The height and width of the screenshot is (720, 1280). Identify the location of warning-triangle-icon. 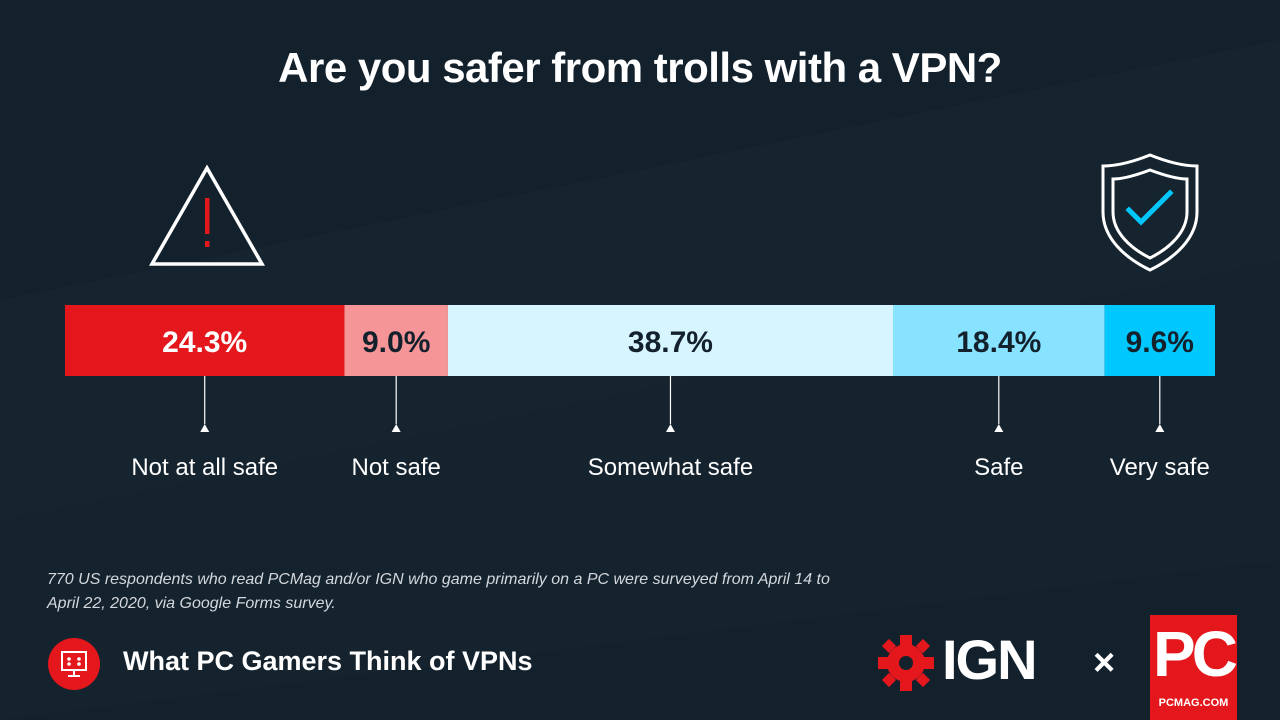
(207, 215).